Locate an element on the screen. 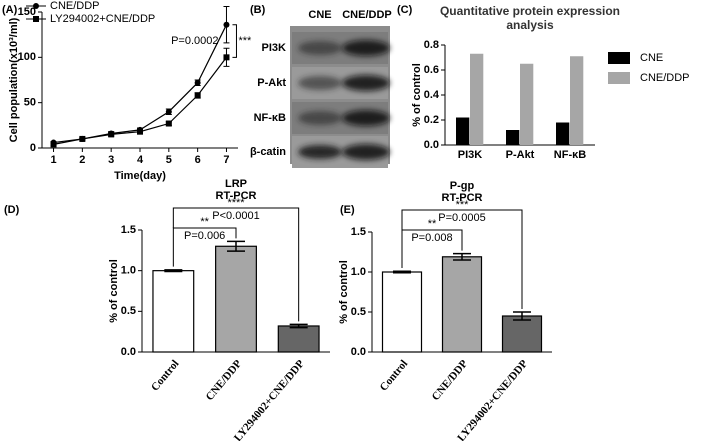  panel-label: (C) is located at coordinates (405, 10).